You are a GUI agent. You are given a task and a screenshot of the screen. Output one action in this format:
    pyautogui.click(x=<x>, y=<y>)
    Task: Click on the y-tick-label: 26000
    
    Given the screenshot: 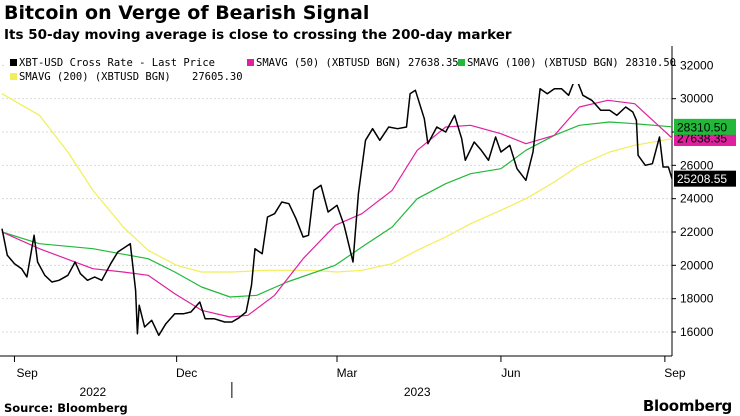 What is the action you would take?
    pyautogui.click(x=697, y=165)
    